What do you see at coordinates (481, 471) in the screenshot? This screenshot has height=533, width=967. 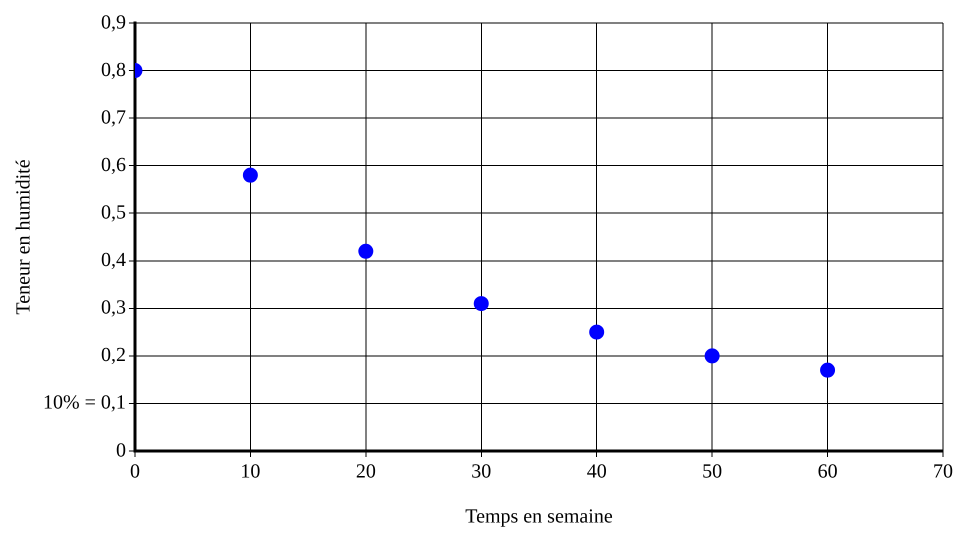 I see `x-tick-label: 30` at bounding box center [481, 471].